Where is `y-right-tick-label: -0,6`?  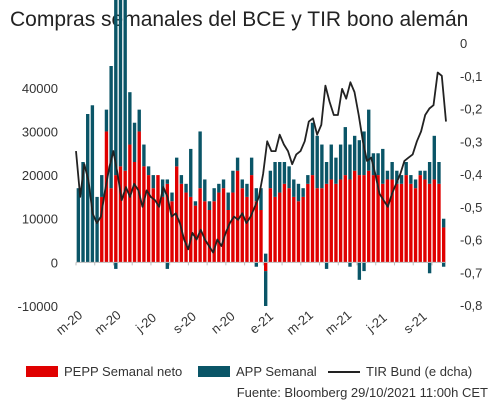 y-right-tick-label: -0,6 is located at coordinates (471, 240).